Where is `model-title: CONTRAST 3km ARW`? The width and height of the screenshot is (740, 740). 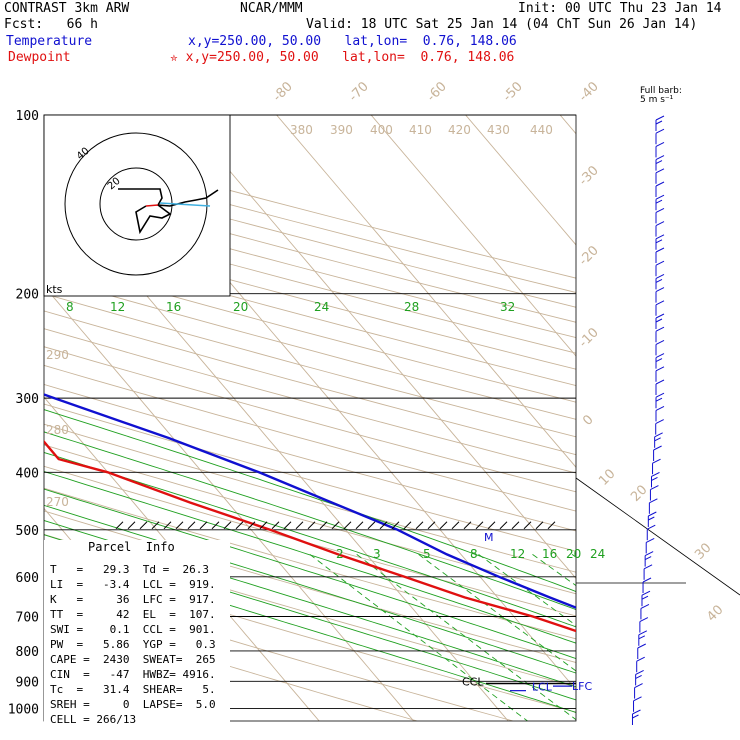
model-title: CONTRAST 3km ARW is located at coordinates (67, 8).